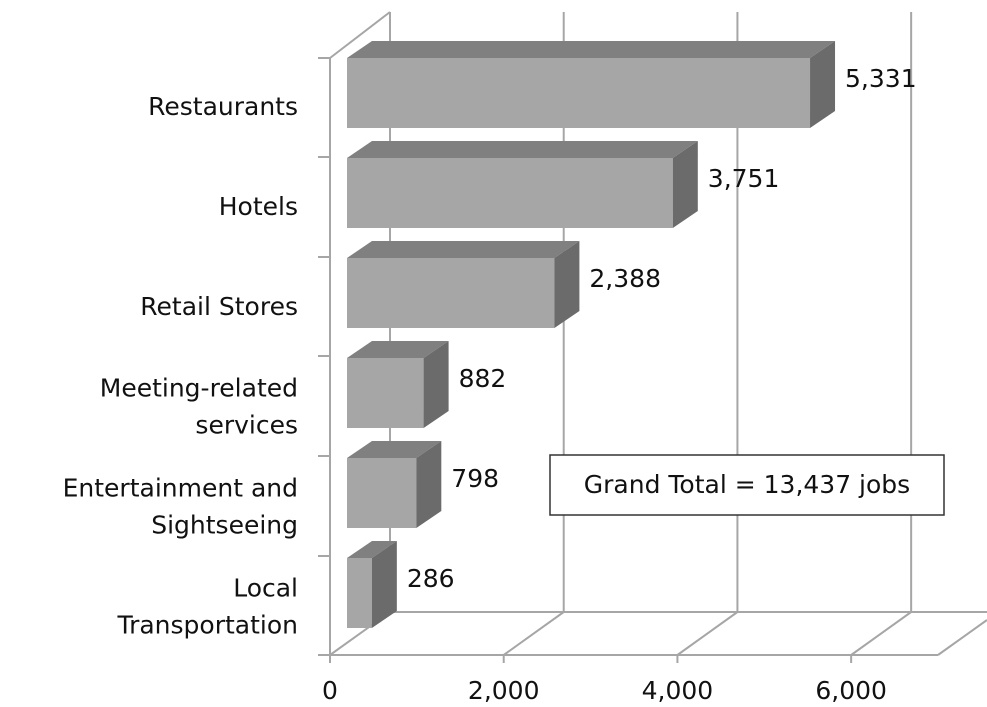  I want to click on value-label: 798, so click(475, 478).